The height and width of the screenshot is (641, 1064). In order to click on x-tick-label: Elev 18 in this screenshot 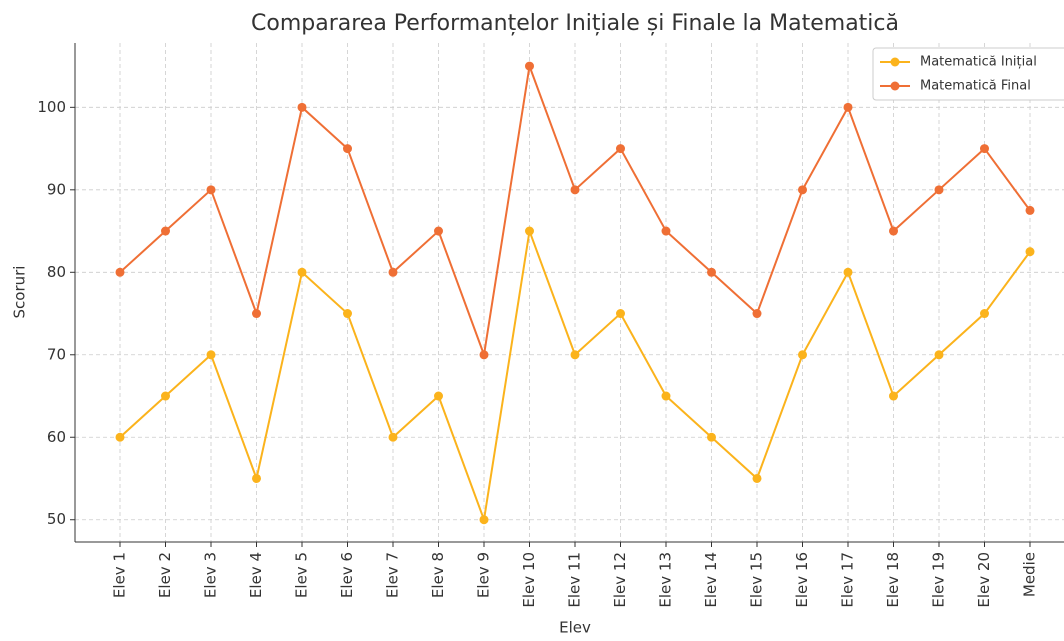, I will do `click(893, 580)`.